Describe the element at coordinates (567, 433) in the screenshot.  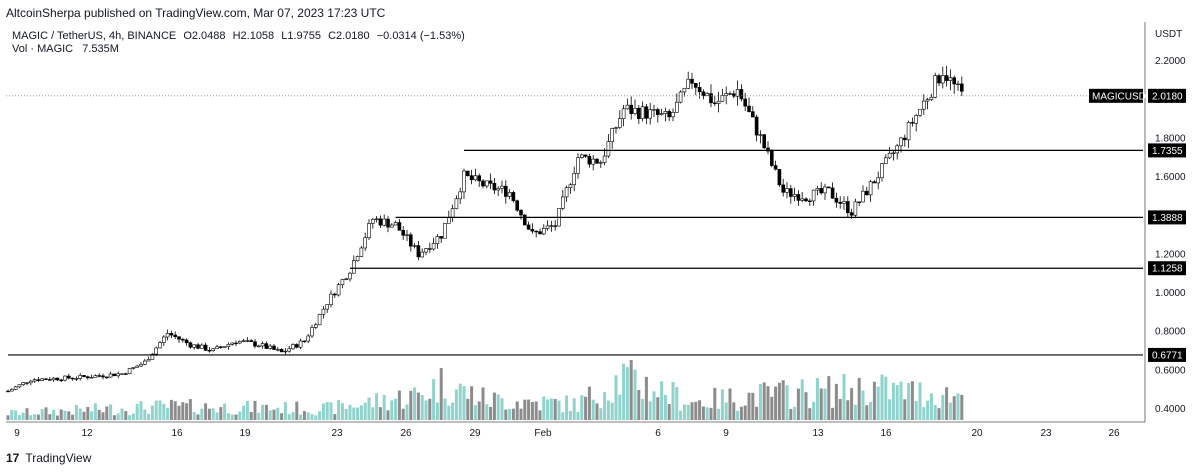
I see `time-axis: 9 12 16 19 23 26 29 Feb 6 9 13 16 20 23 26` at that location.